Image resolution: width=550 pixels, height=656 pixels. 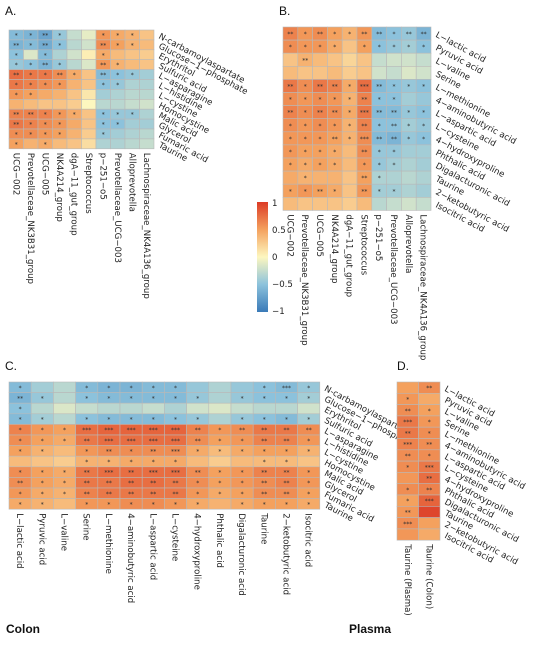 I want to click on column-label: dgA−11_gut_group, so click(x=73, y=194).